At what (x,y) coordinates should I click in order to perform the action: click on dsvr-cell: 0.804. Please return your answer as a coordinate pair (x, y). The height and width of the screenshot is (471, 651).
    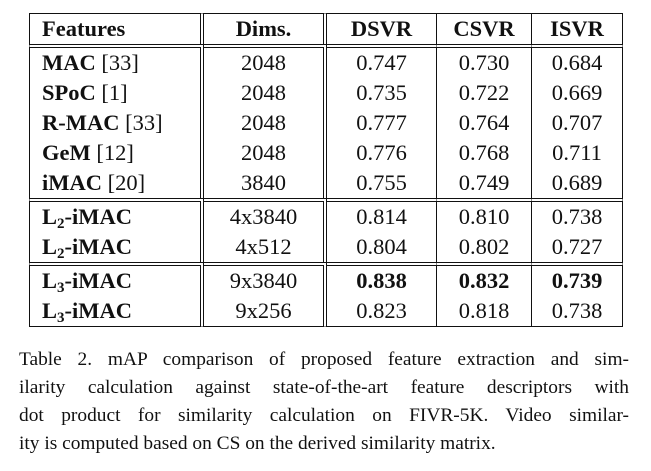
    Looking at the image, I should click on (382, 247).